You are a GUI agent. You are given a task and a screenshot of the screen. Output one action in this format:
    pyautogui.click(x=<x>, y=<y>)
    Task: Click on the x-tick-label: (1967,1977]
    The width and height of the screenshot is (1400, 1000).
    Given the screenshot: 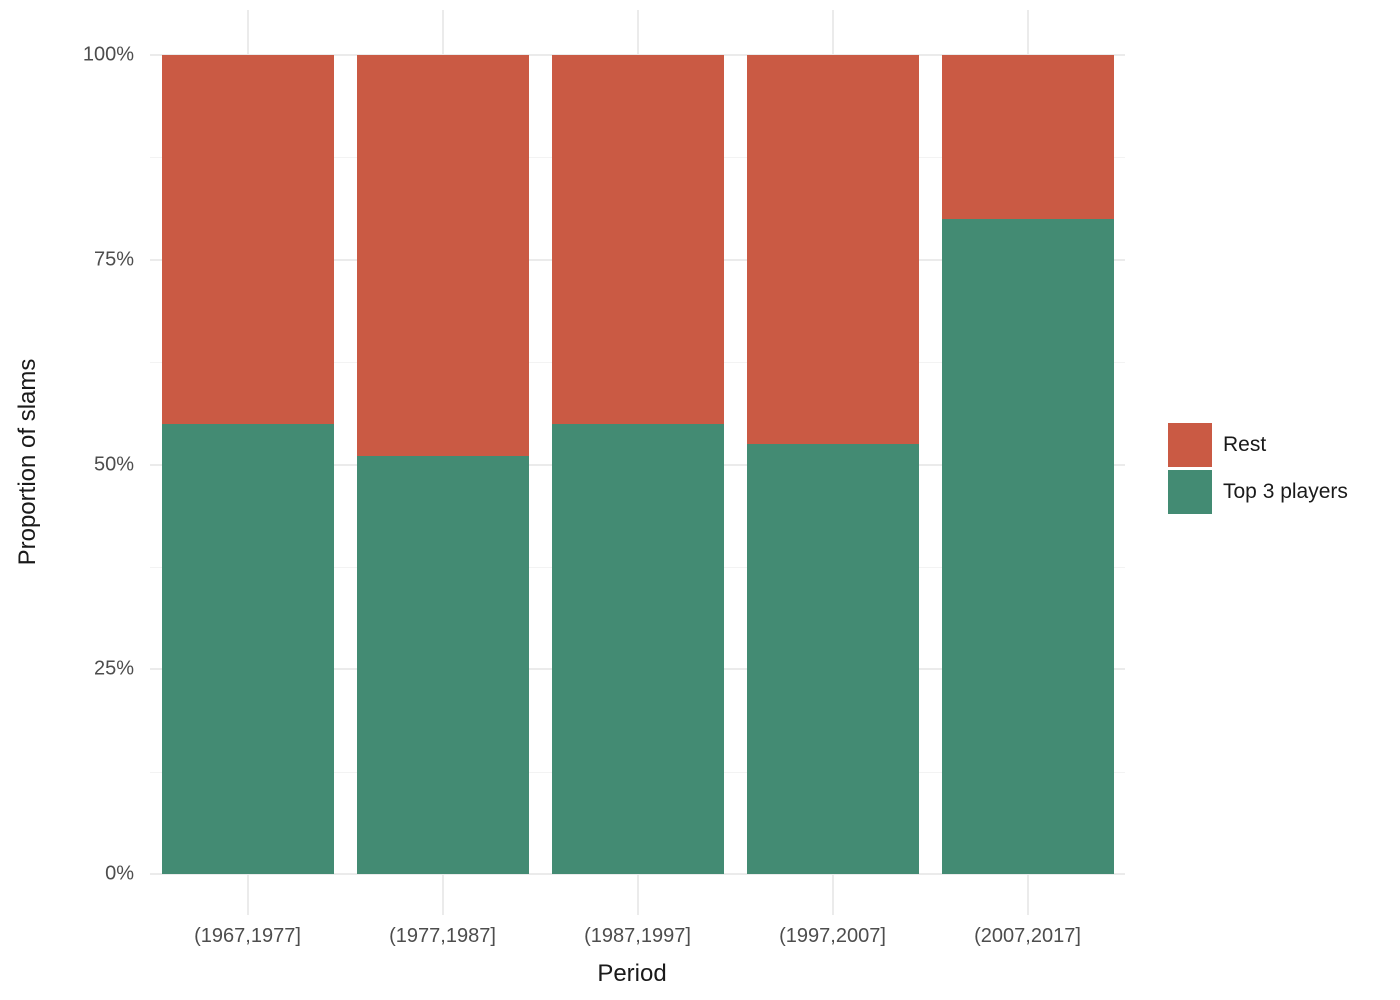 What is the action you would take?
    pyautogui.click(x=247, y=936)
    